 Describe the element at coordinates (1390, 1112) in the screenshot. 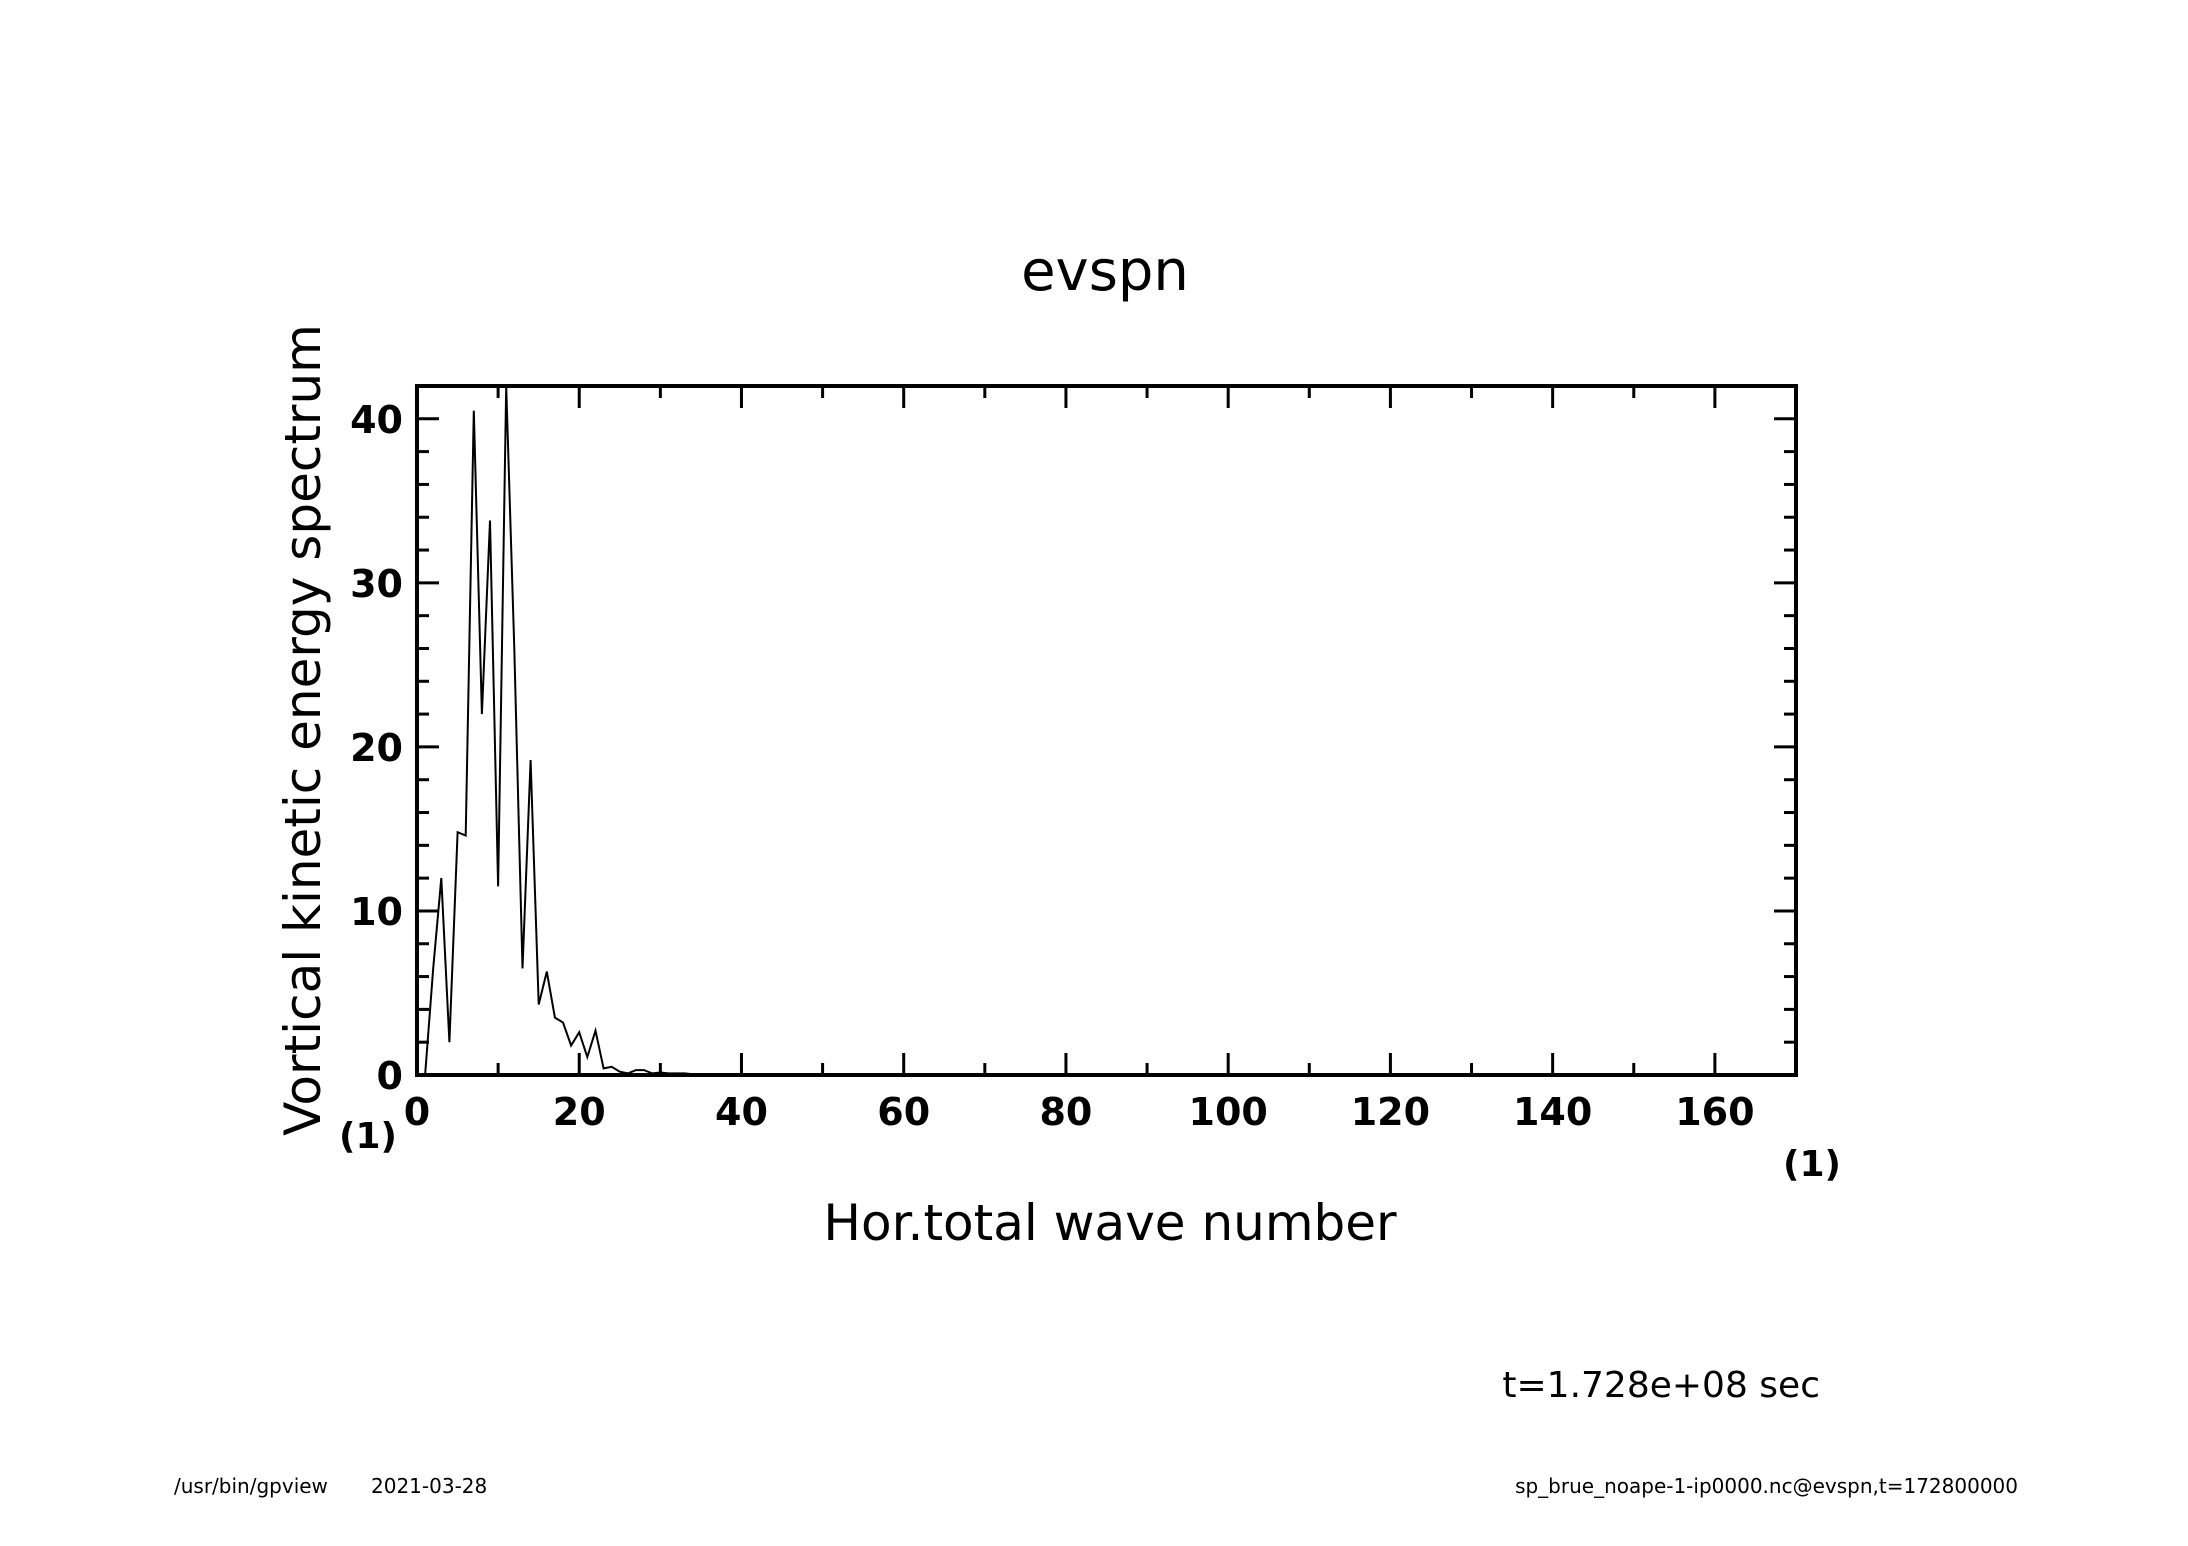

I see `x-tick-label: 120` at that location.